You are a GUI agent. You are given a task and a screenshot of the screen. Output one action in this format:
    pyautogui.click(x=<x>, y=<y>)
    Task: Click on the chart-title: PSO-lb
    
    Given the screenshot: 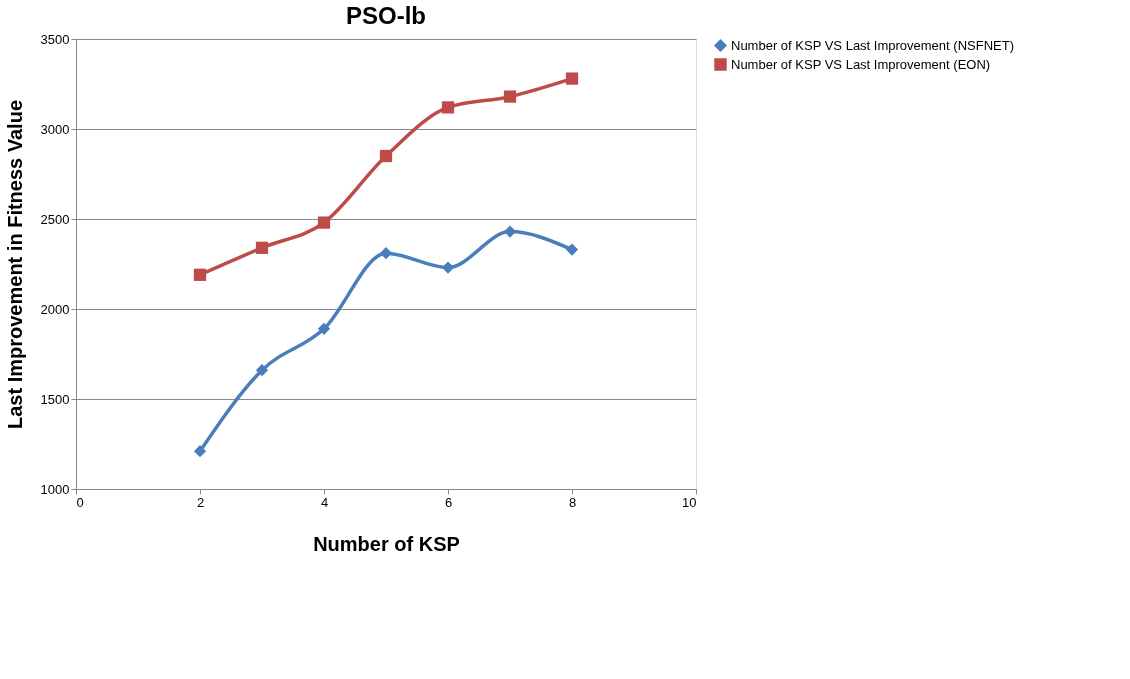 What is the action you would take?
    pyautogui.click(x=386, y=15)
    